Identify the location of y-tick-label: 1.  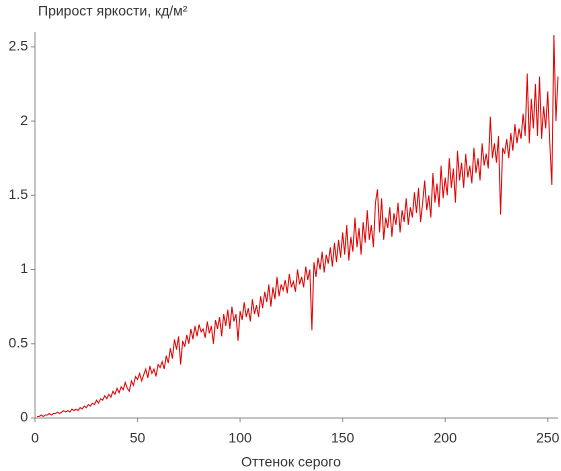
(24, 268).